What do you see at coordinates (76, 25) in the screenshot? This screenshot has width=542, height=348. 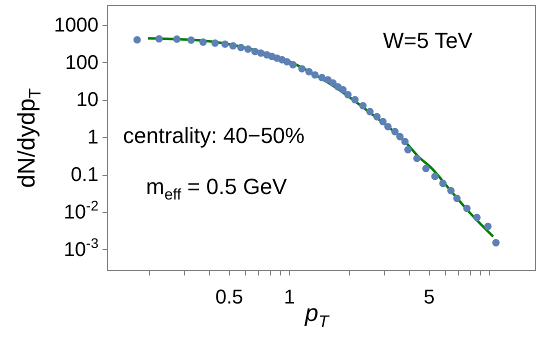 I see `y-tick-label: 1000` at bounding box center [76, 25].